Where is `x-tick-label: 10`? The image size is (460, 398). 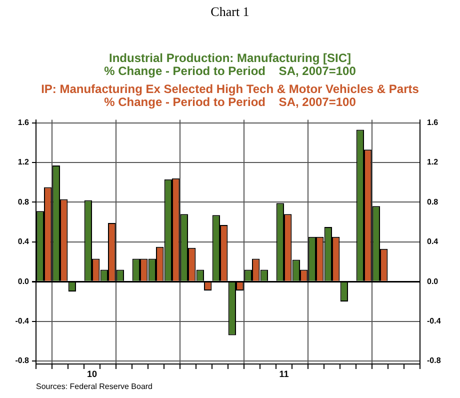
x-tick-label: 10 is located at coordinates (92, 373).